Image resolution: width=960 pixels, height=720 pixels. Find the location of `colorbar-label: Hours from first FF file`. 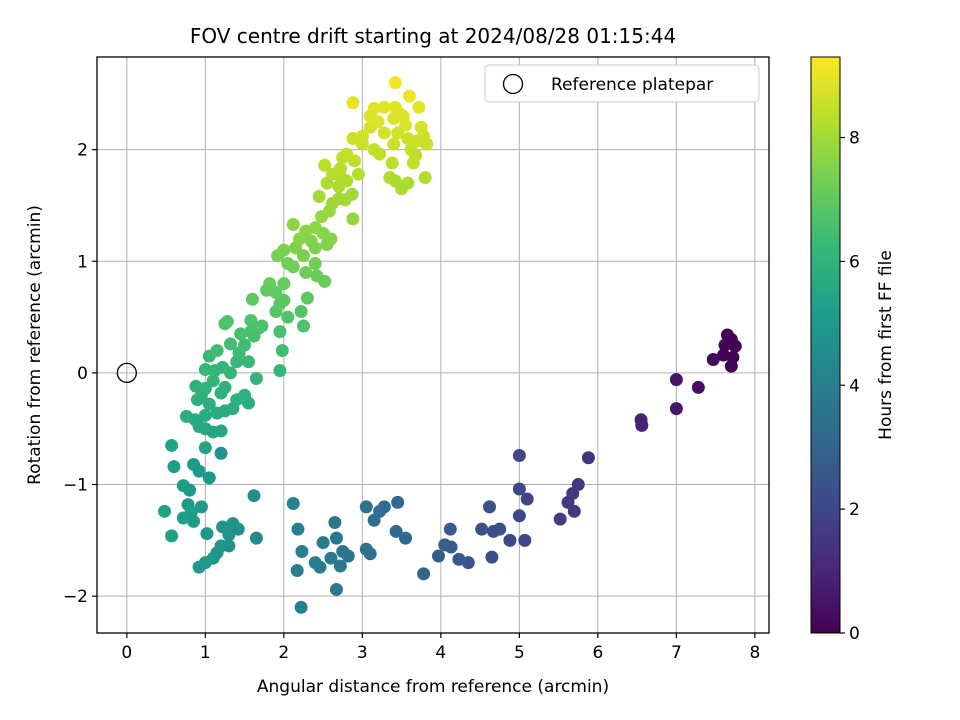

colorbar-label: Hours from first FF file is located at coordinates (886, 345).